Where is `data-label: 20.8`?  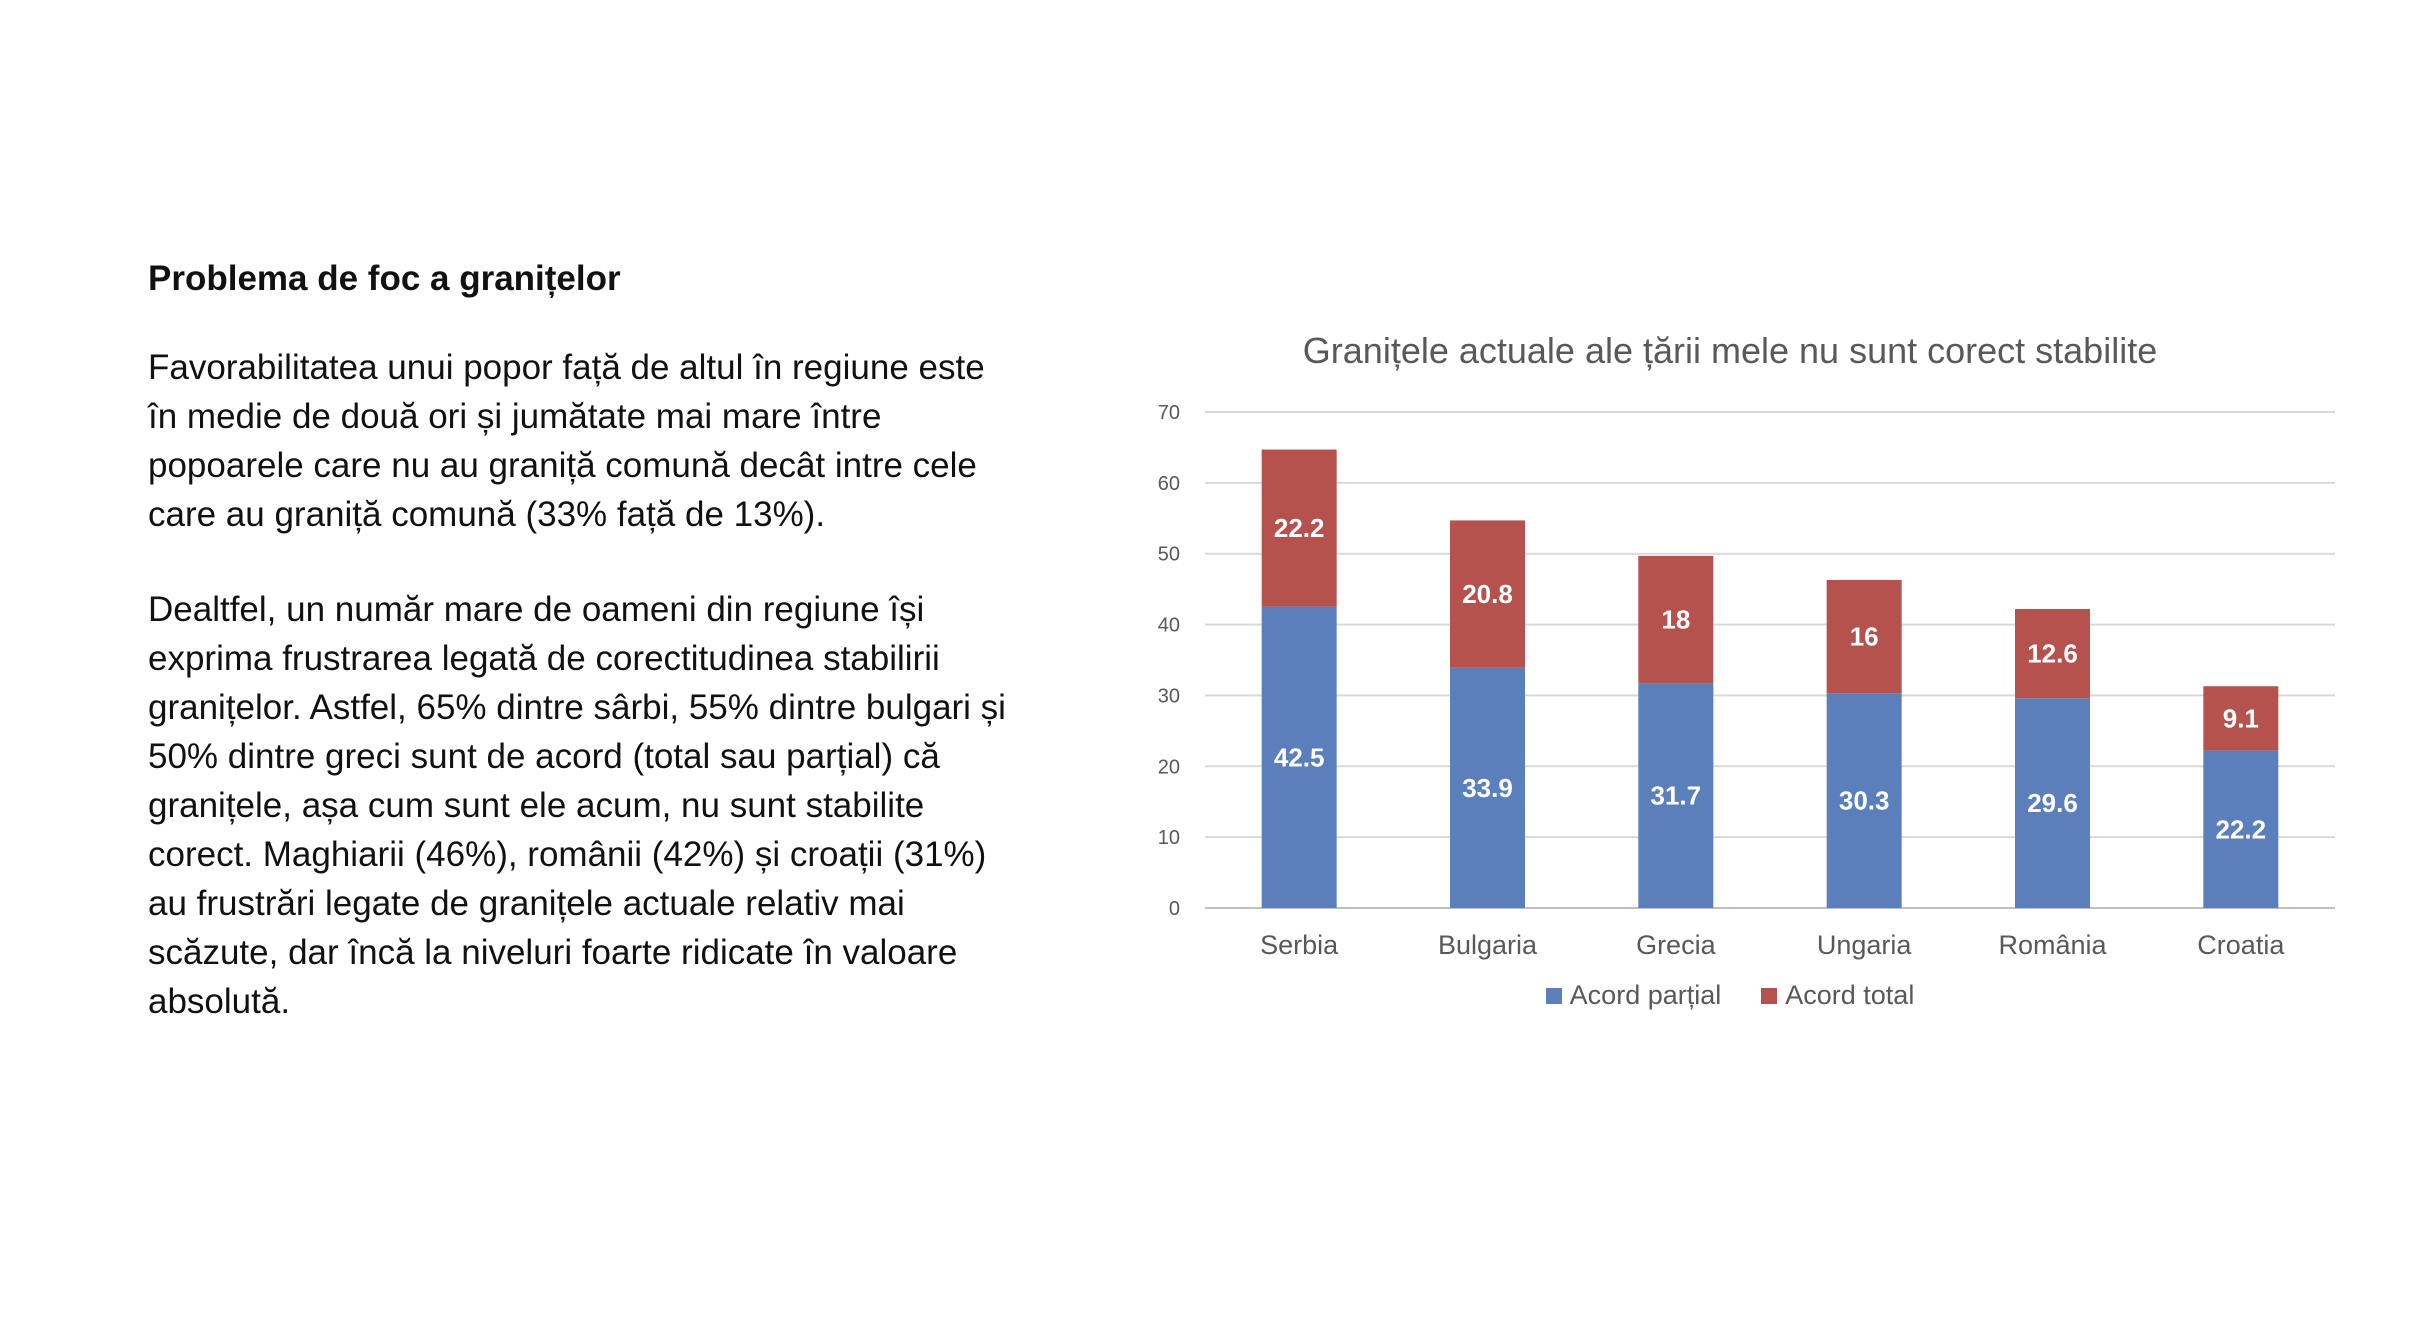 data-label: 20.8 is located at coordinates (1487, 594).